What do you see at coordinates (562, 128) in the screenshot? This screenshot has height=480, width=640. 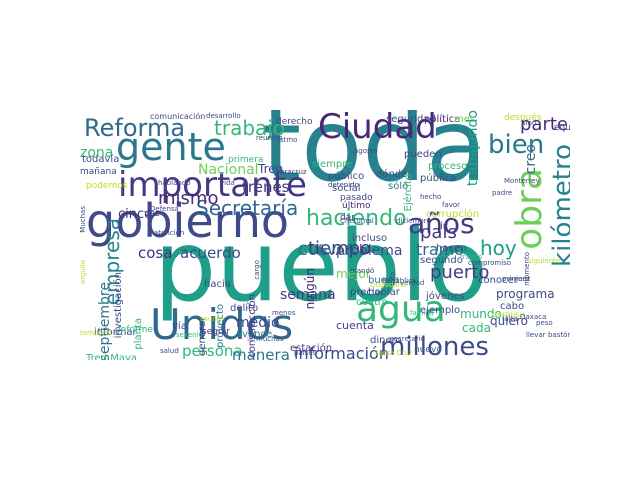 I see `word-equipo: equipo` at bounding box center [562, 128].